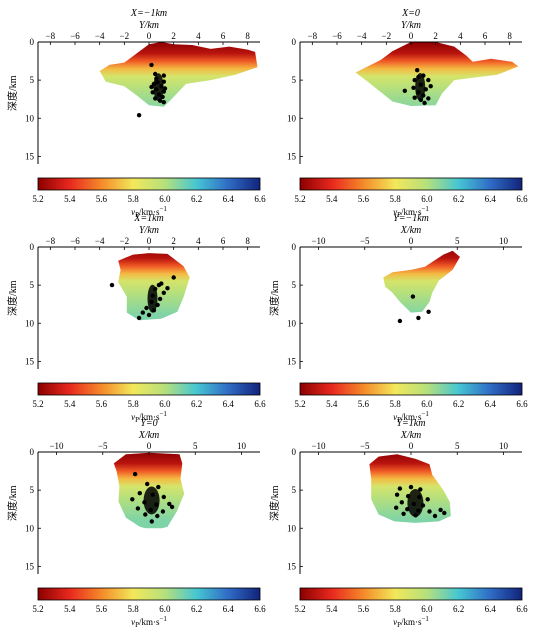  Describe the element at coordinates (148, 218) in the screenshot. I see `panel-title: X=1km` at that location.